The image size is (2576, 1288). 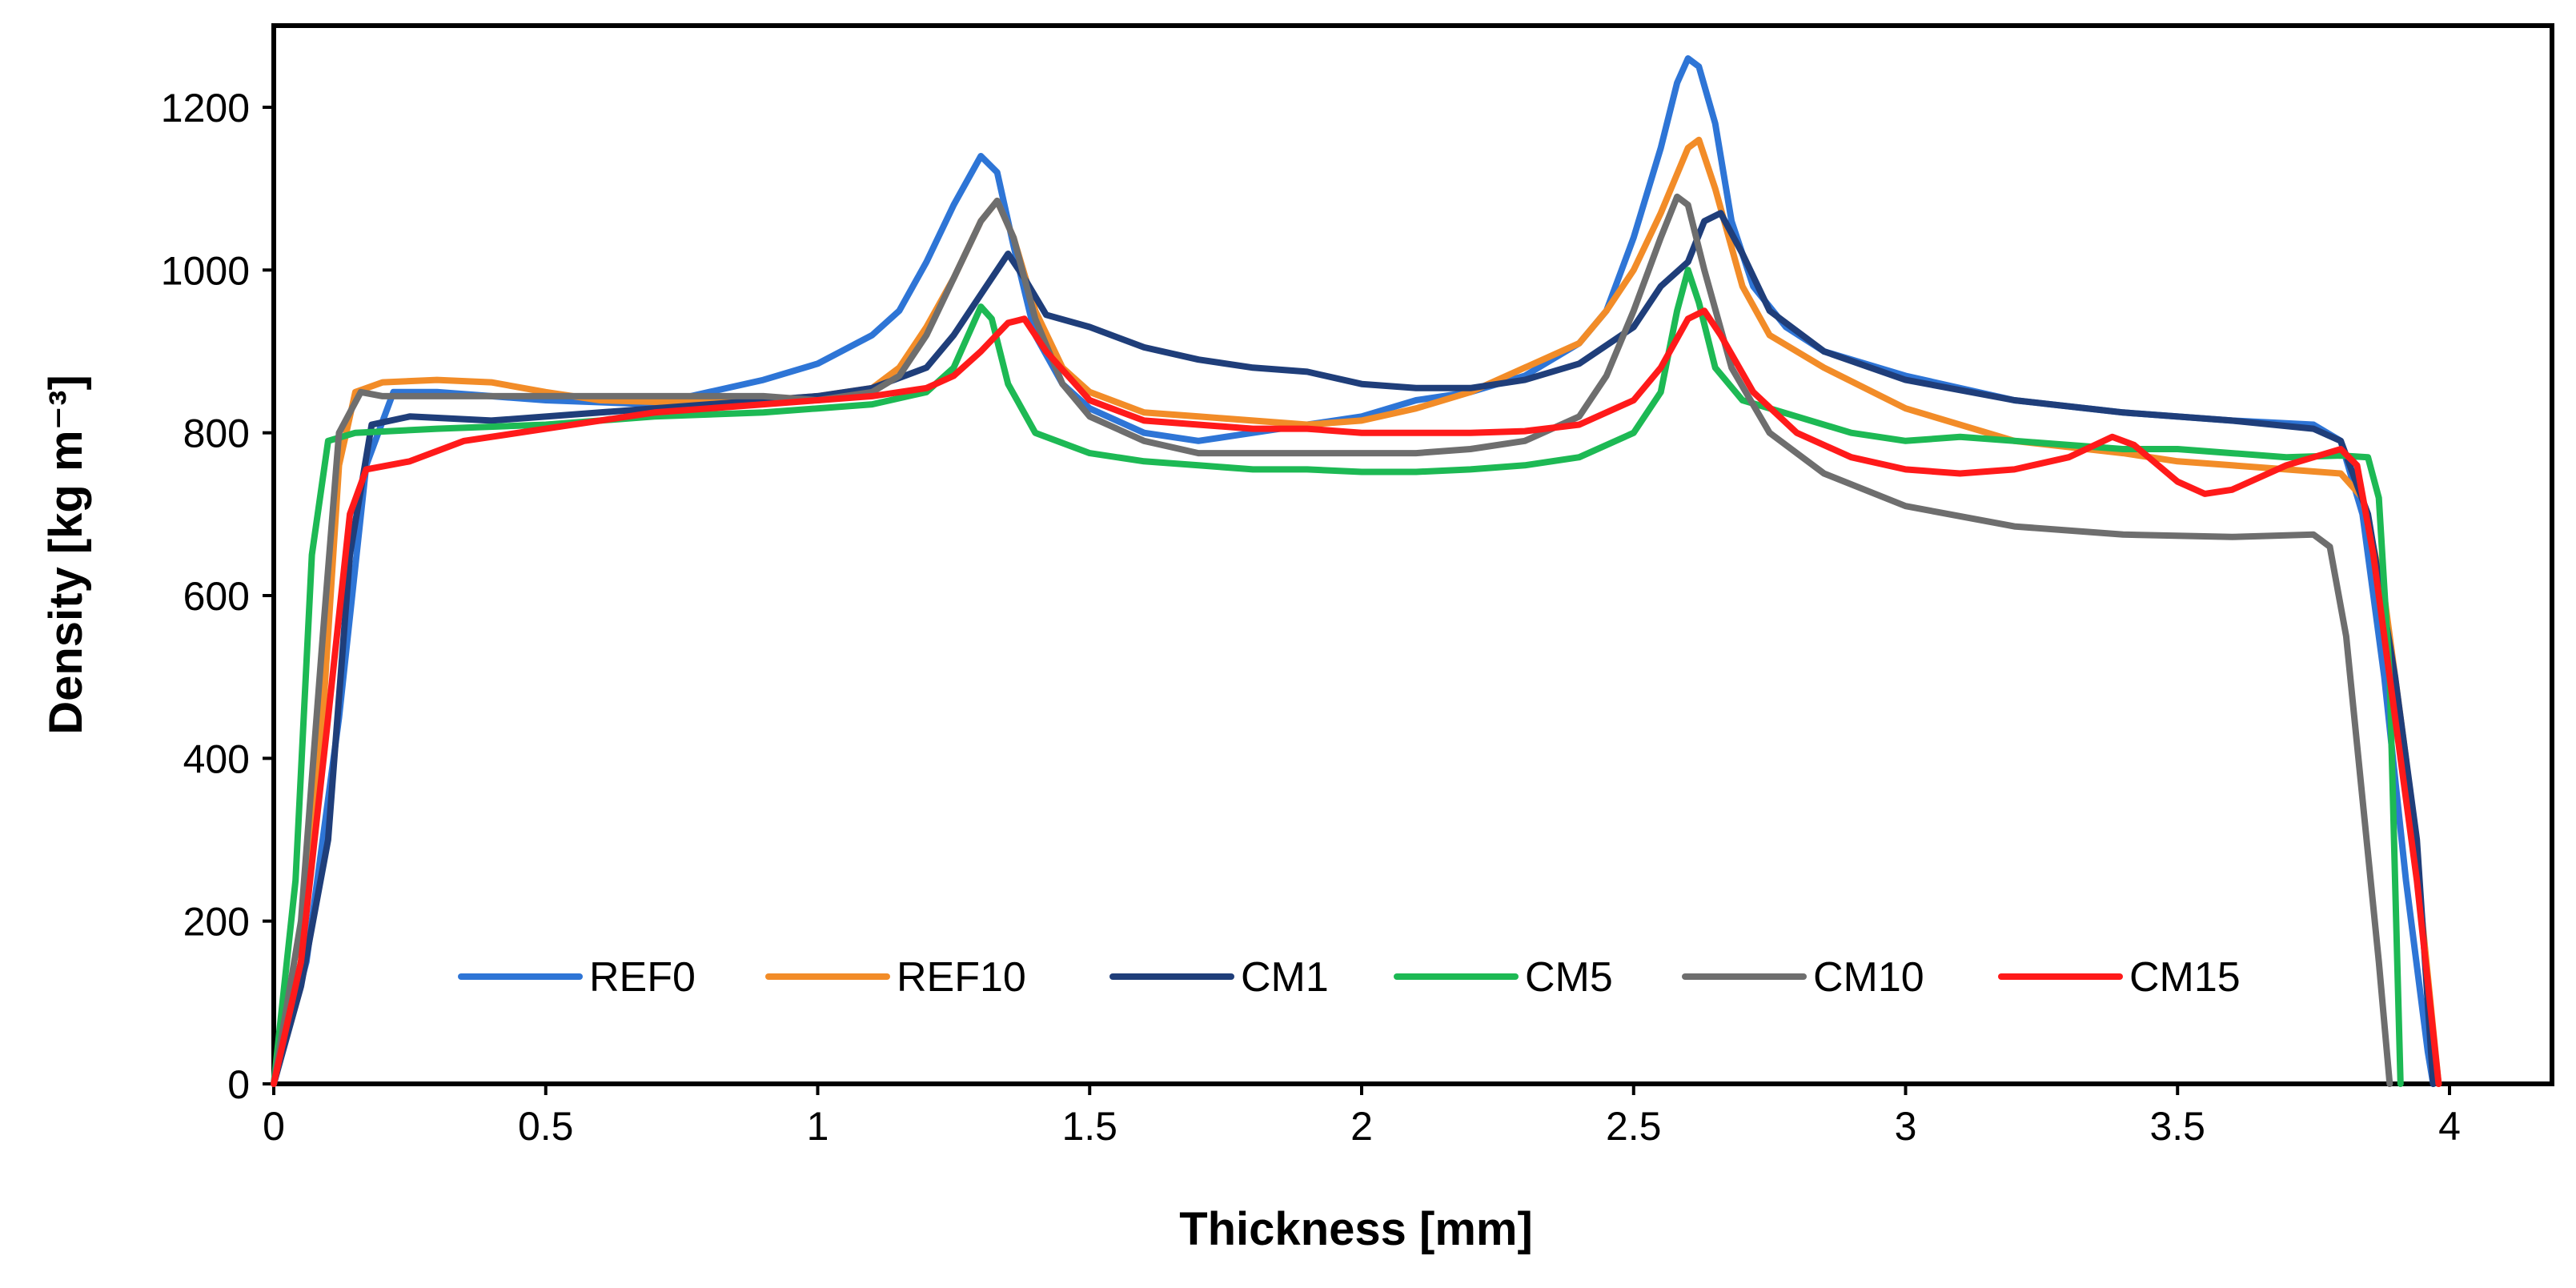 What do you see at coordinates (274, 1126) in the screenshot?
I see `x-tick-label: 0` at bounding box center [274, 1126].